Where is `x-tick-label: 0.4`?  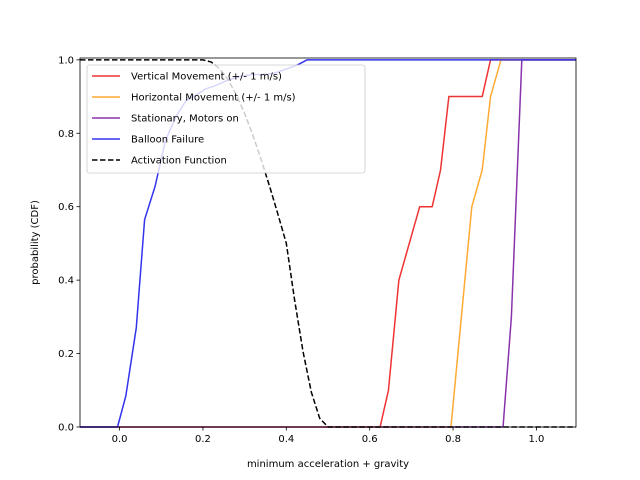
x-tick-label: 0.4 is located at coordinates (286, 439).